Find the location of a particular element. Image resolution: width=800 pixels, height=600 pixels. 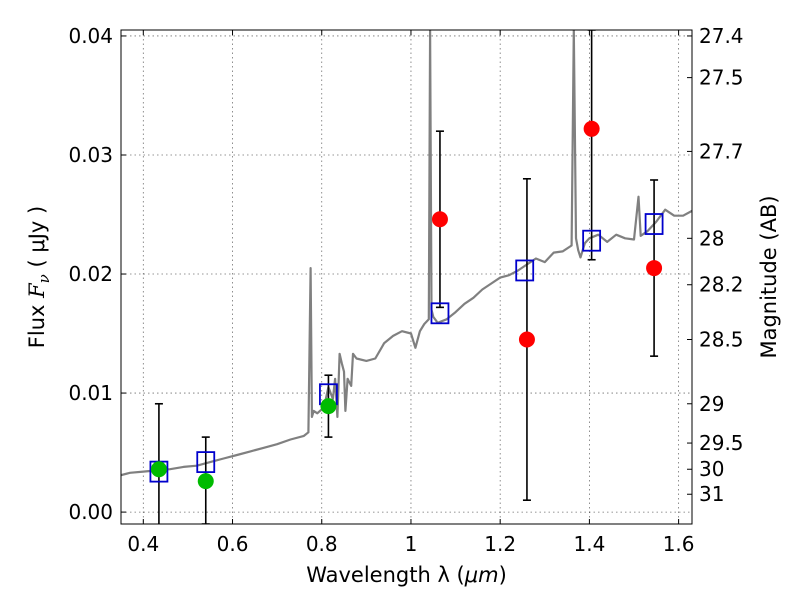

x-tick-label: 1.2 is located at coordinates (500, 544).